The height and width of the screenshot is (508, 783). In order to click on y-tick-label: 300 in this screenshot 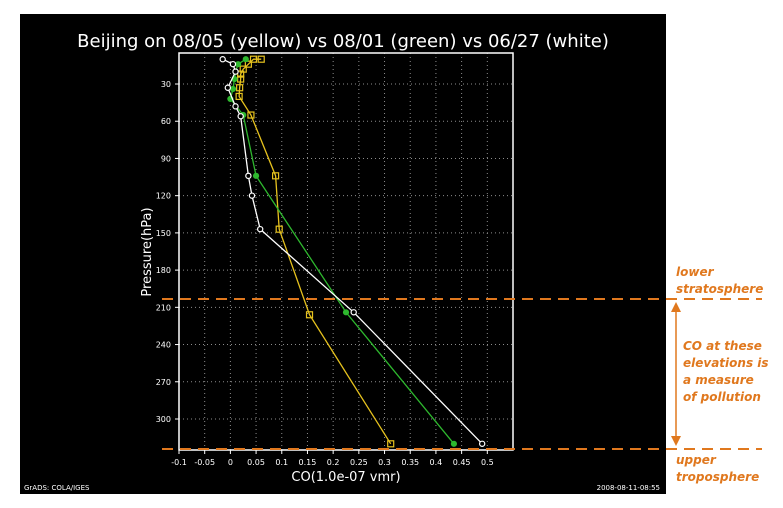, I will do `click(163, 419)`.